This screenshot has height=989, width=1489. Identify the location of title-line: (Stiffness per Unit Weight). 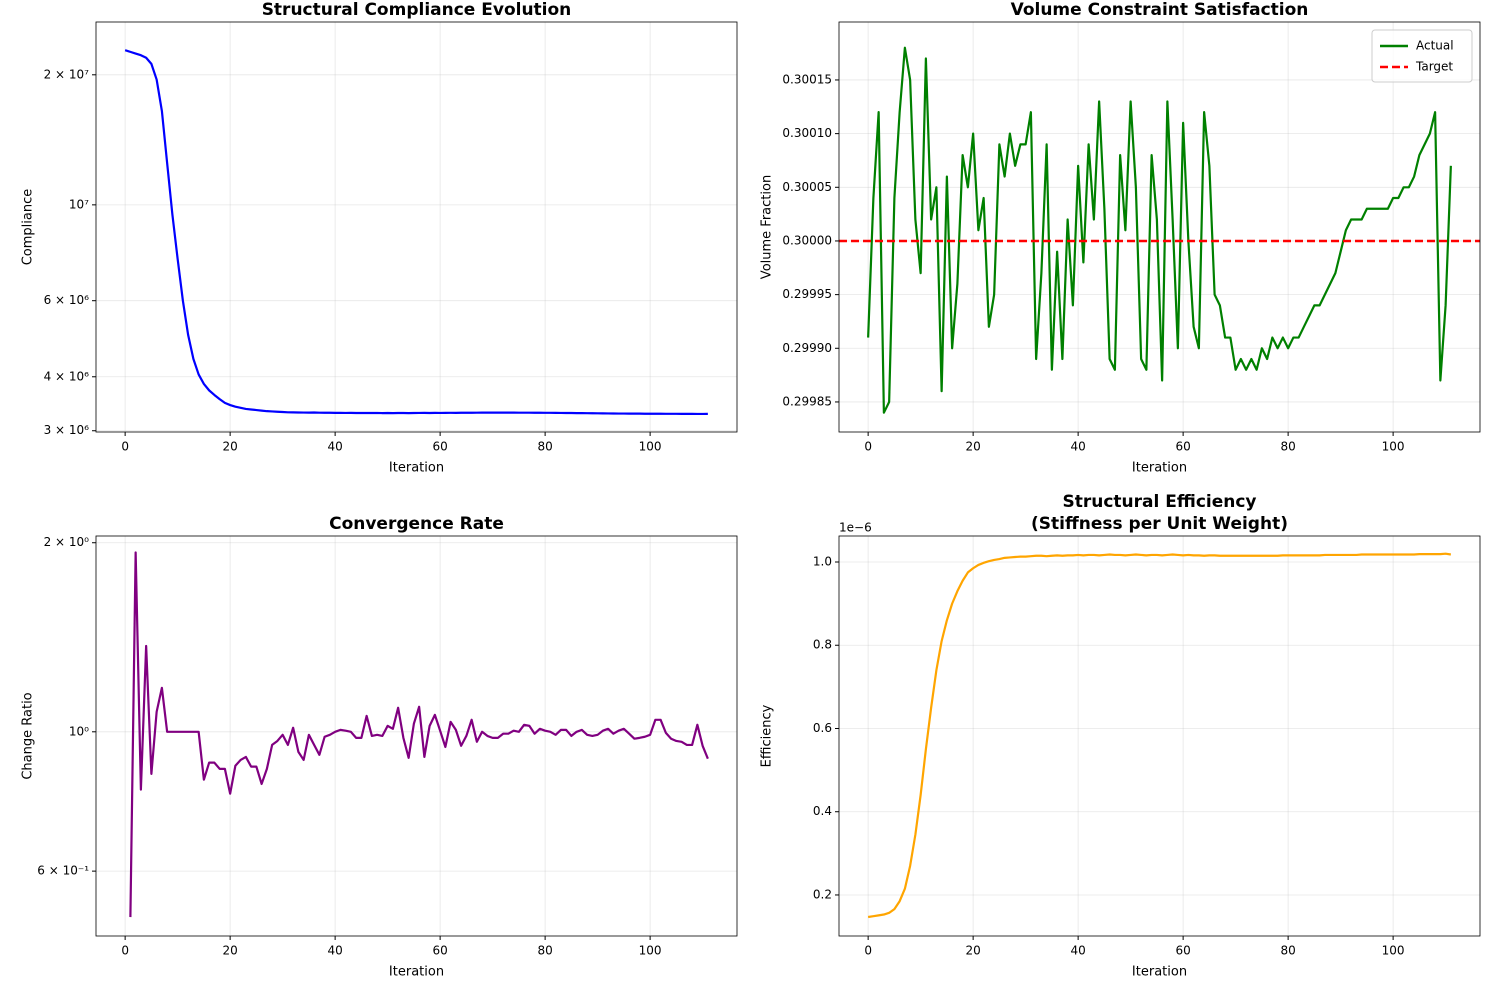
(1159, 524).